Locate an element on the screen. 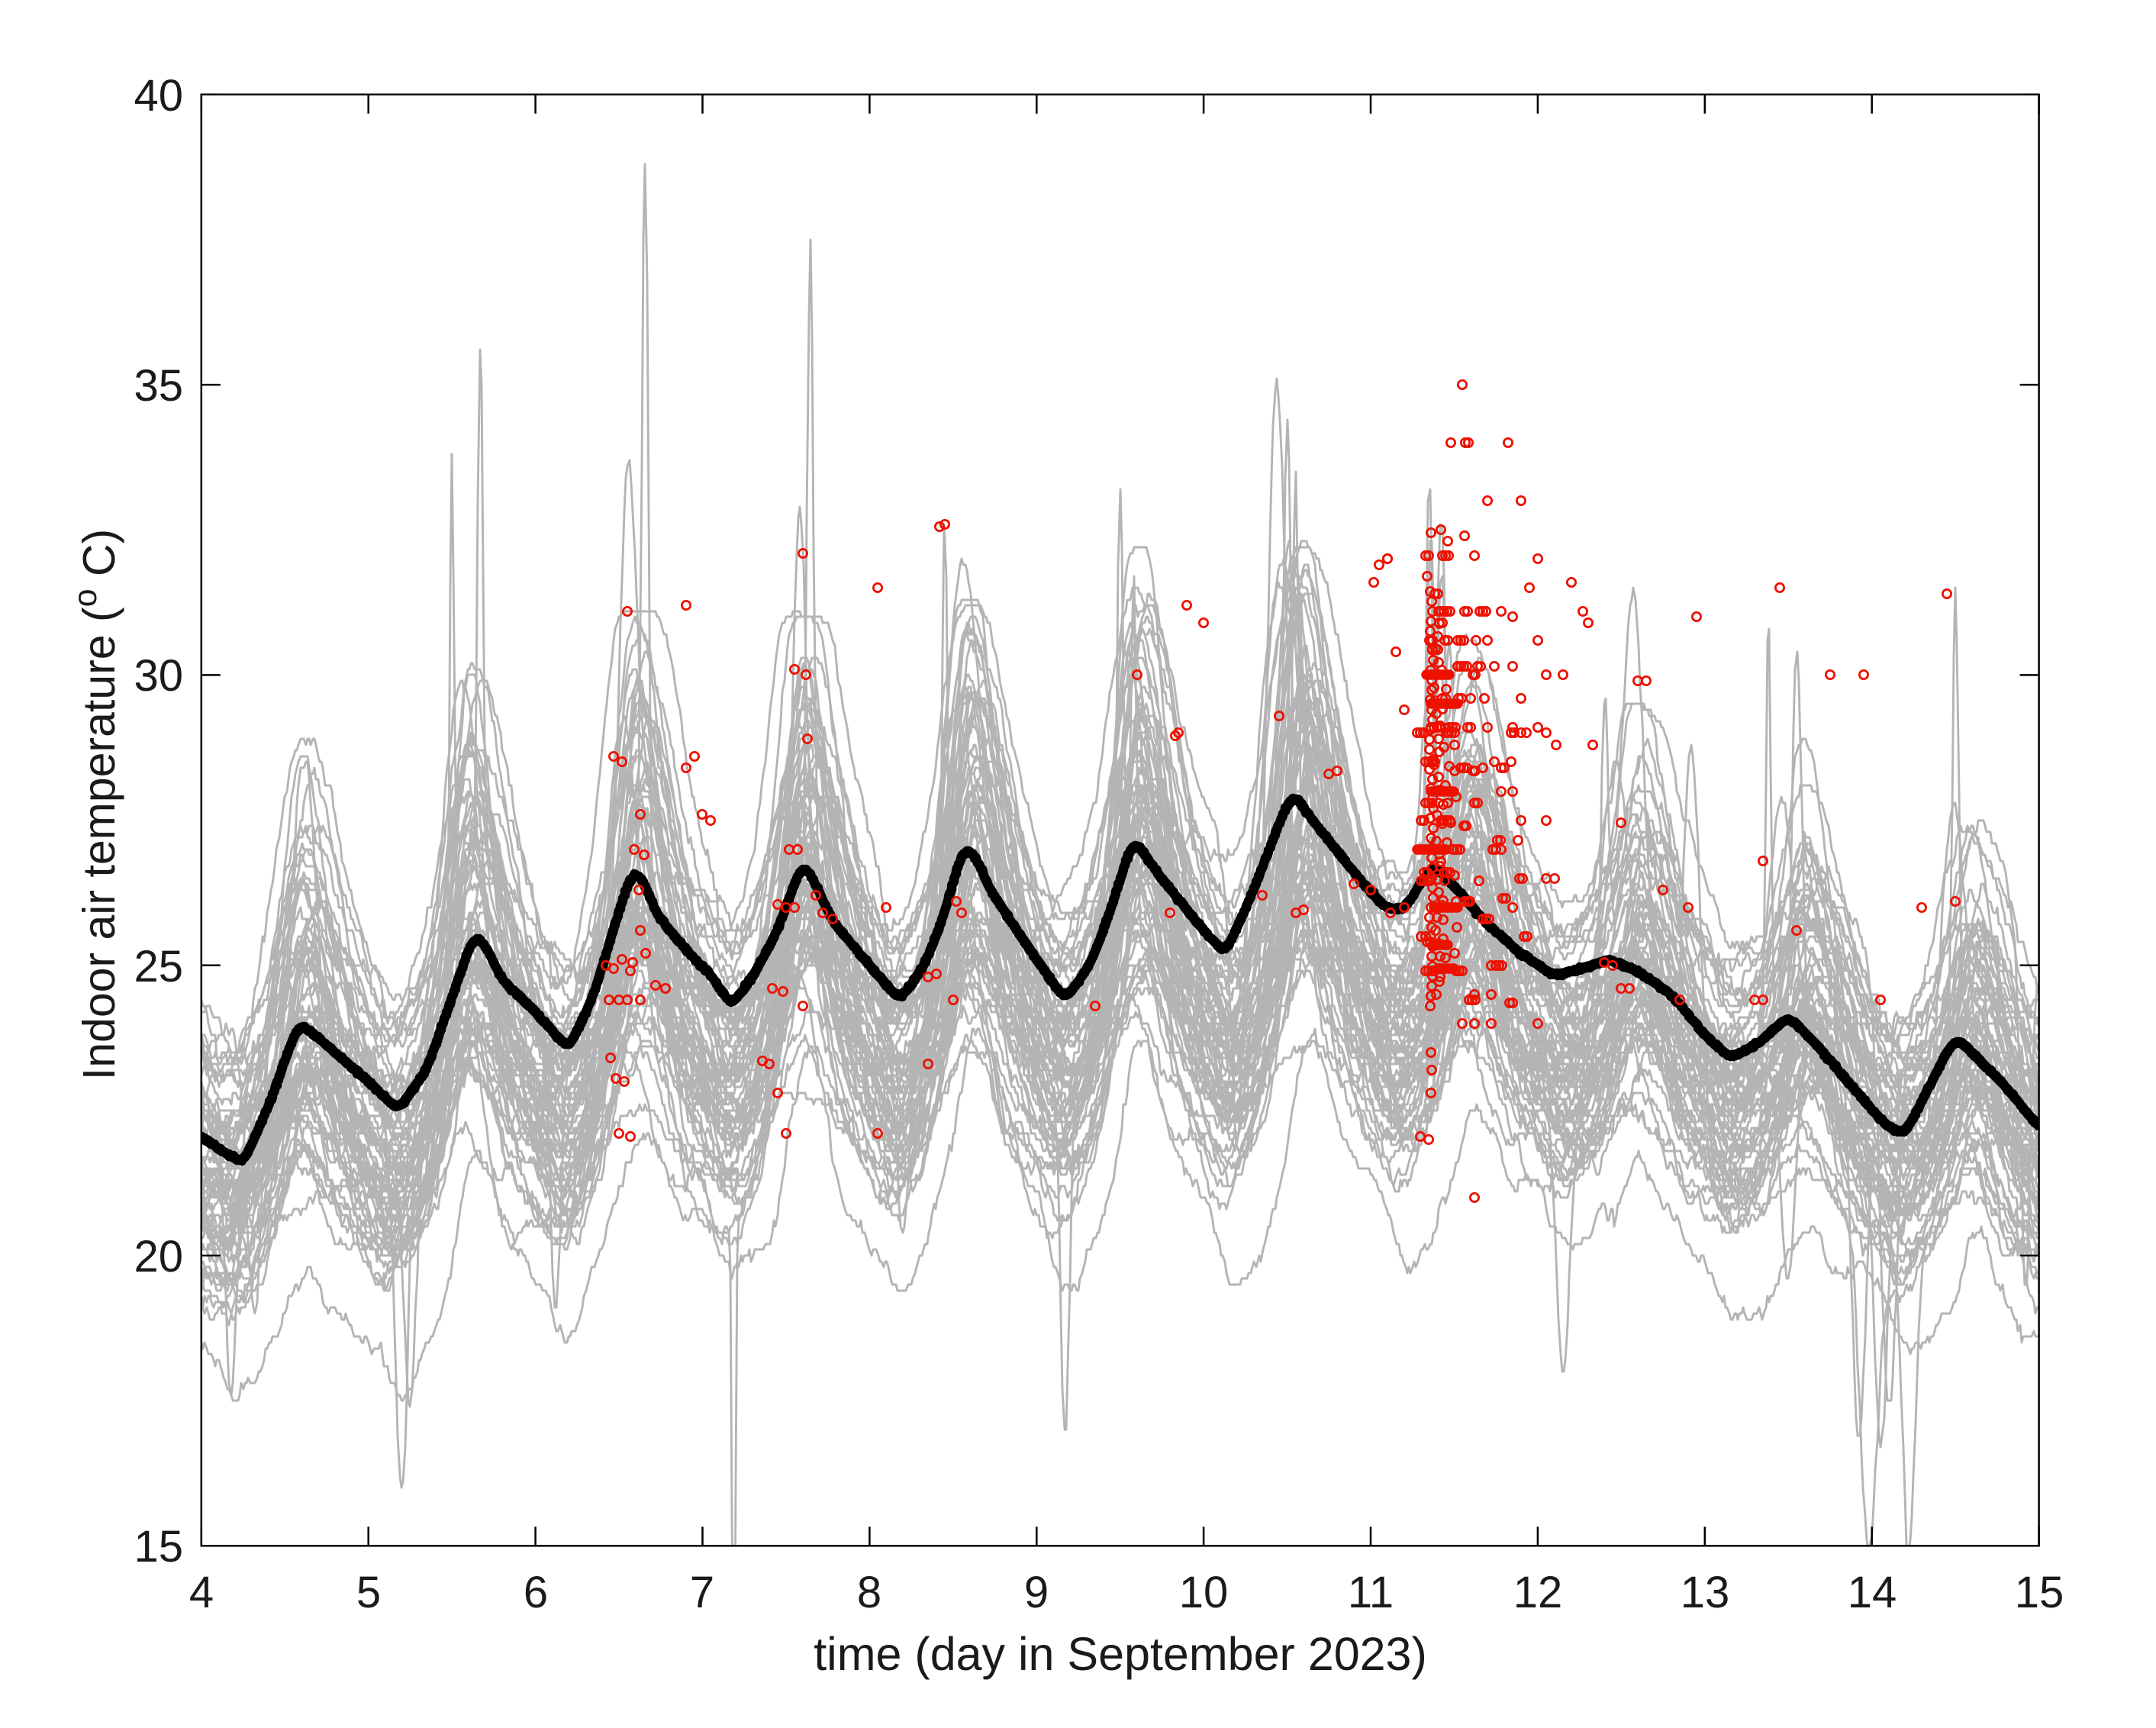 The image size is (2156, 1728). svg-text: 20 is located at coordinates (158, 1256).